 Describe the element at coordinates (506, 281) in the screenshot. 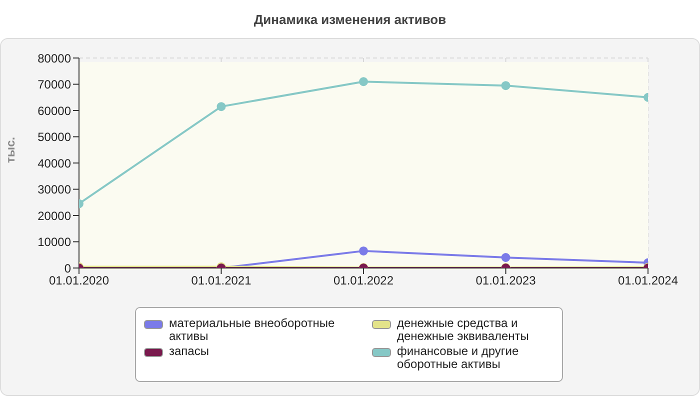

I see `x-tick-label: 01.01.2023` at that location.